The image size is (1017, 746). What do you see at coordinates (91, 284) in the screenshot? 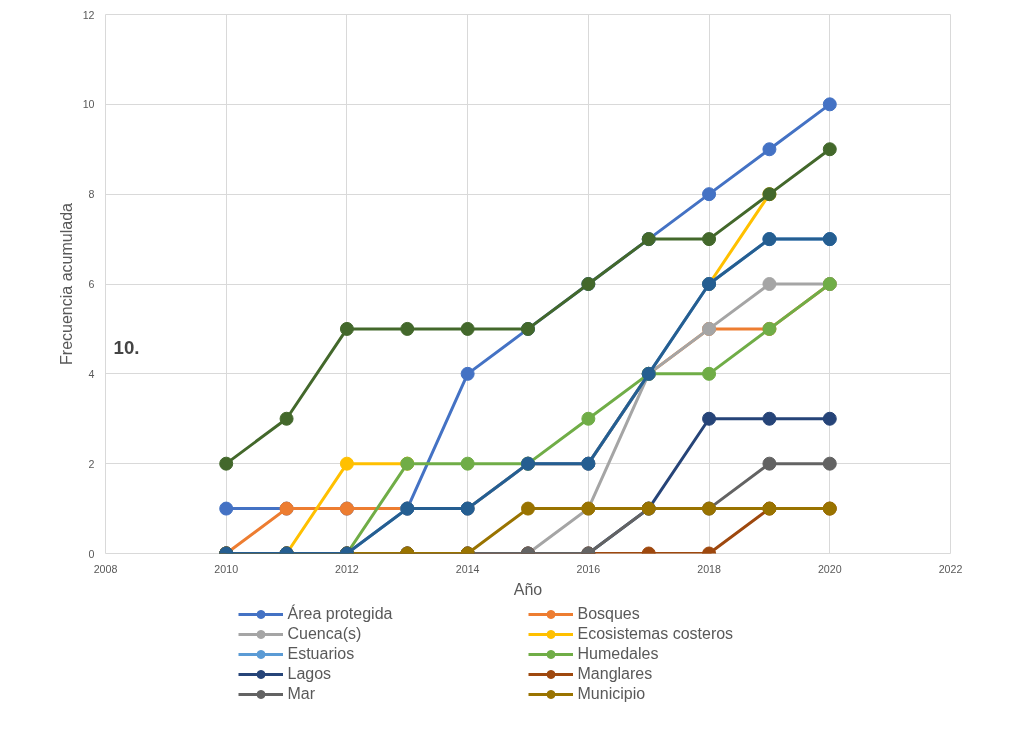
I see `y-tick-label: 6` at bounding box center [91, 284].